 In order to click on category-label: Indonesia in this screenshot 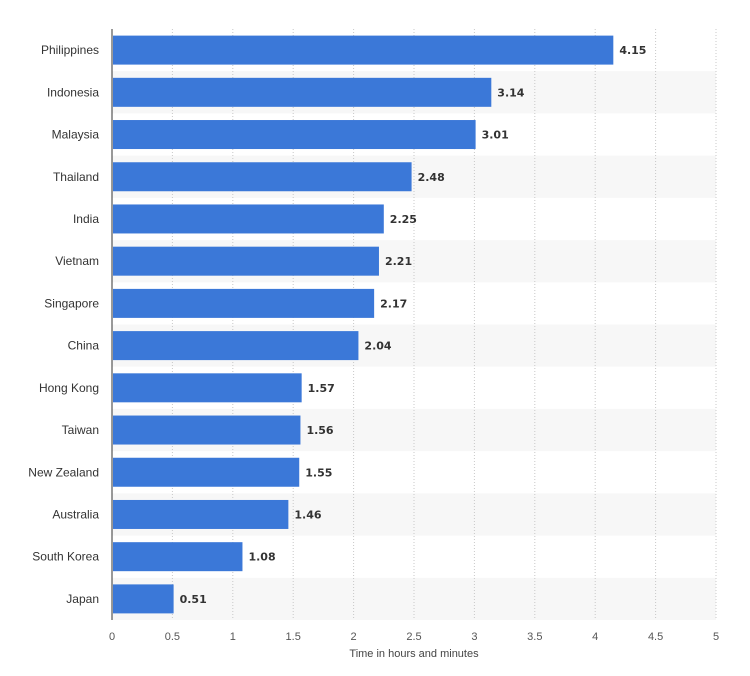, I will do `click(73, 92)`.